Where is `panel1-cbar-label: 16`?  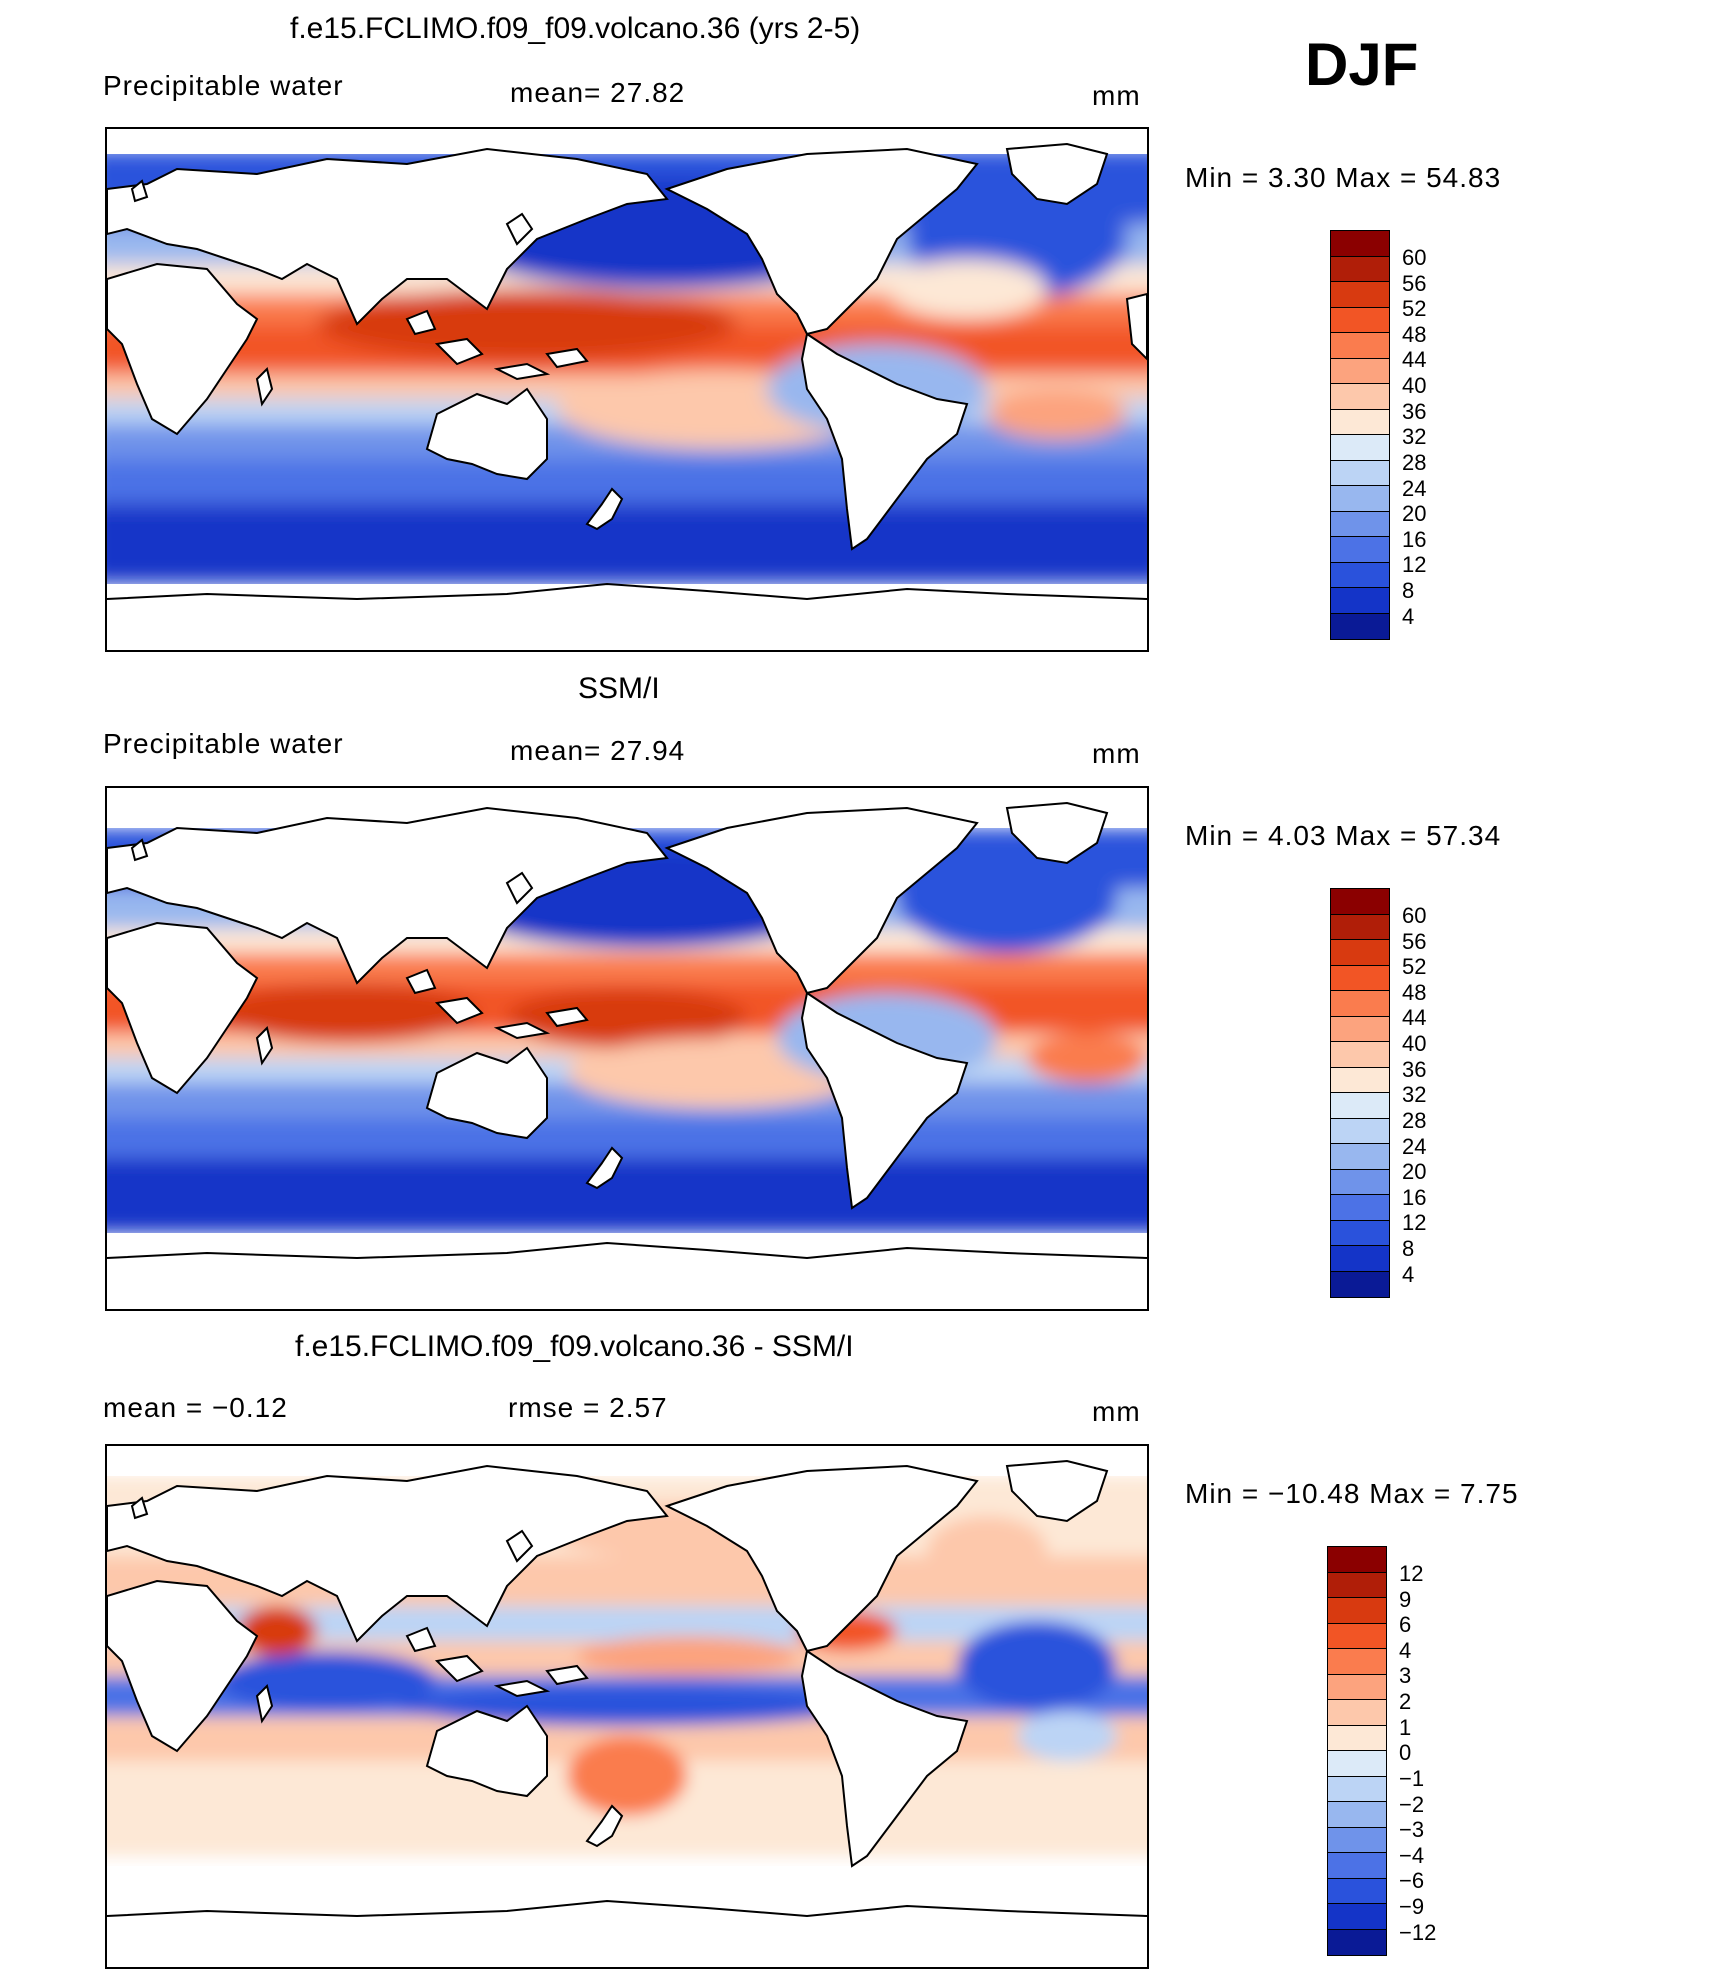
panel1-cbar-label: 16 is located at coordinates (1414, 539).